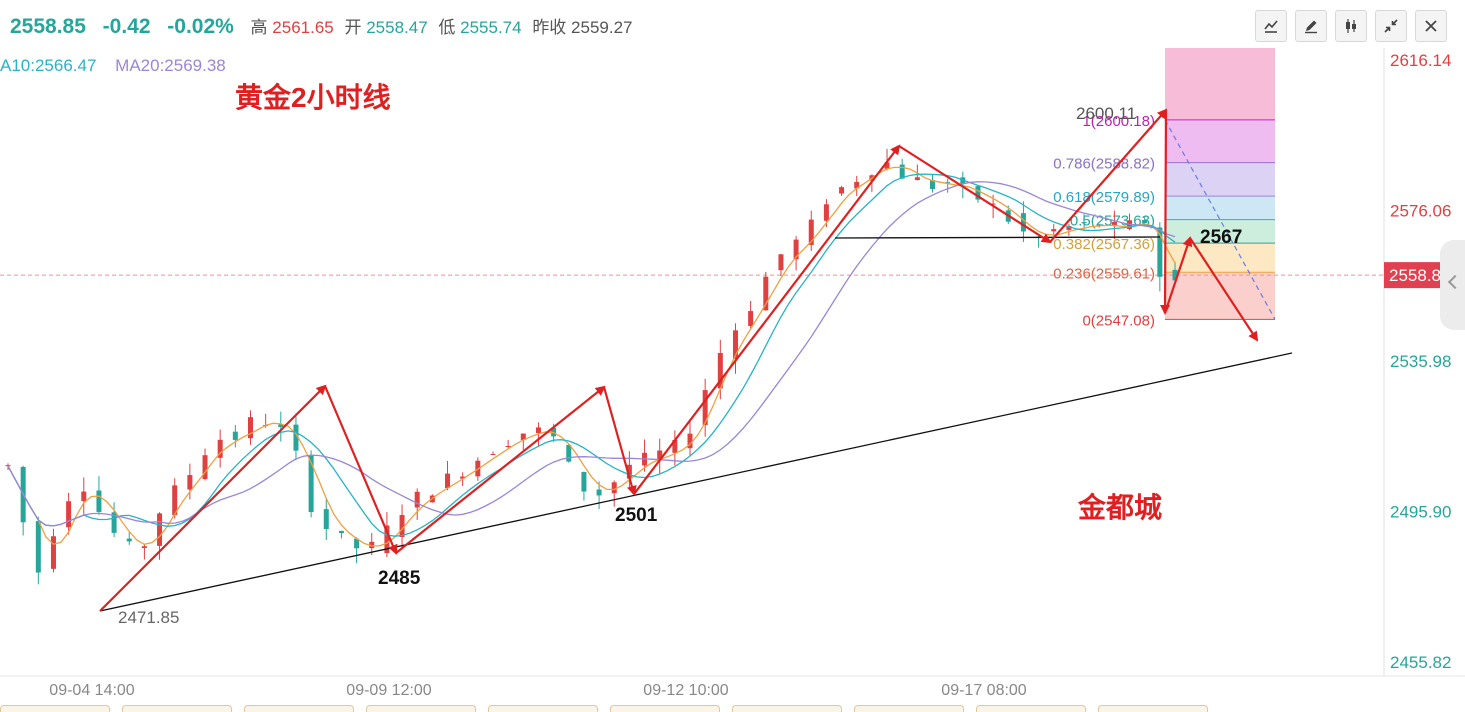 This screenshot has width=1465, height=712. I want to click on x-tick-label: 09-04 14:00, so click(92, 690).